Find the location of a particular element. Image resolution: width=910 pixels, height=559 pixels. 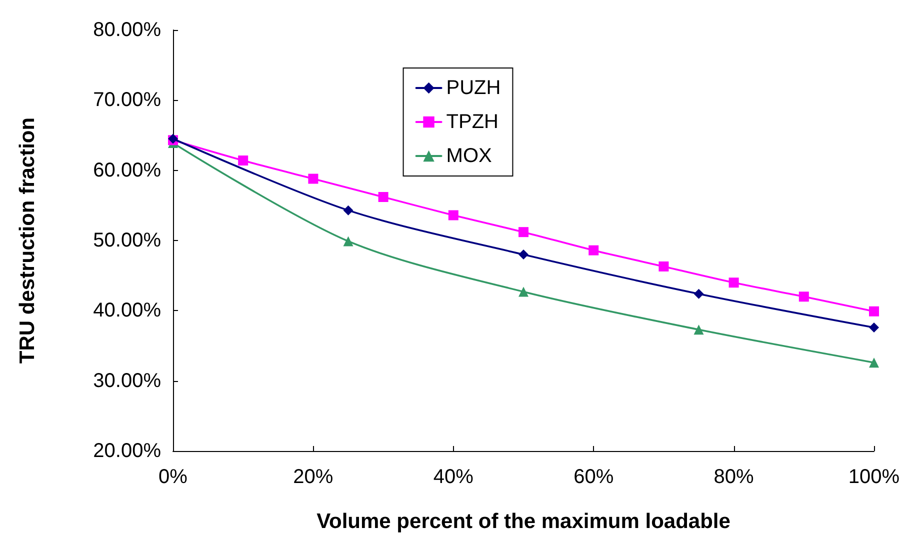

legend-label: MOX is located at coordinates (469, 156).